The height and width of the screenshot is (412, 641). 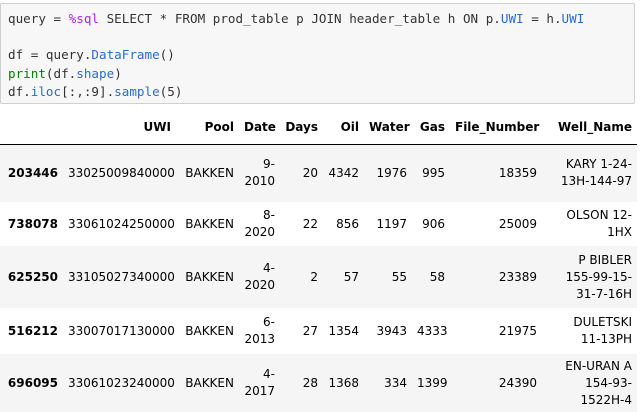 I want to click on cell-well-name: OLSON 12- 1HX, so click(x=599, y=223).